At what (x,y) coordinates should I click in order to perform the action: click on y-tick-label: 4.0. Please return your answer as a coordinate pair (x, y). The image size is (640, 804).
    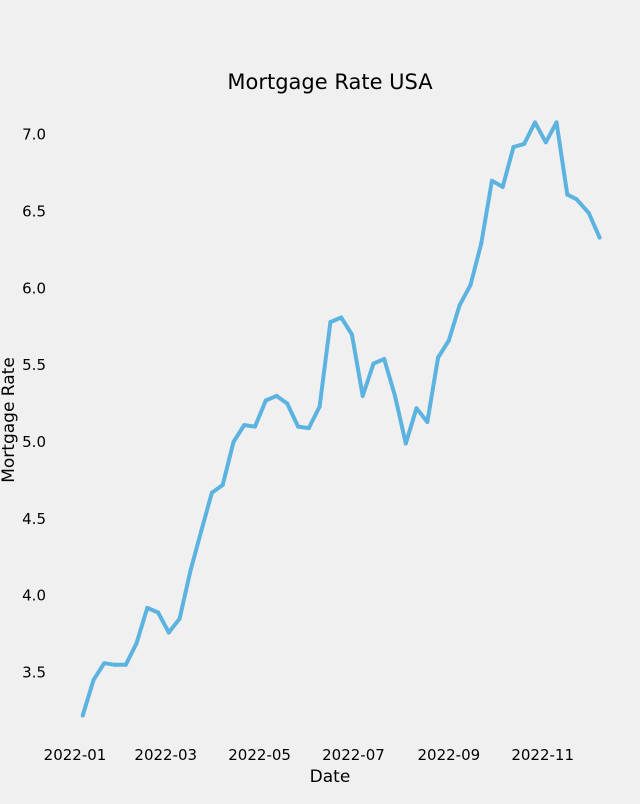
    Looking at the image, I should click on (34, 596).